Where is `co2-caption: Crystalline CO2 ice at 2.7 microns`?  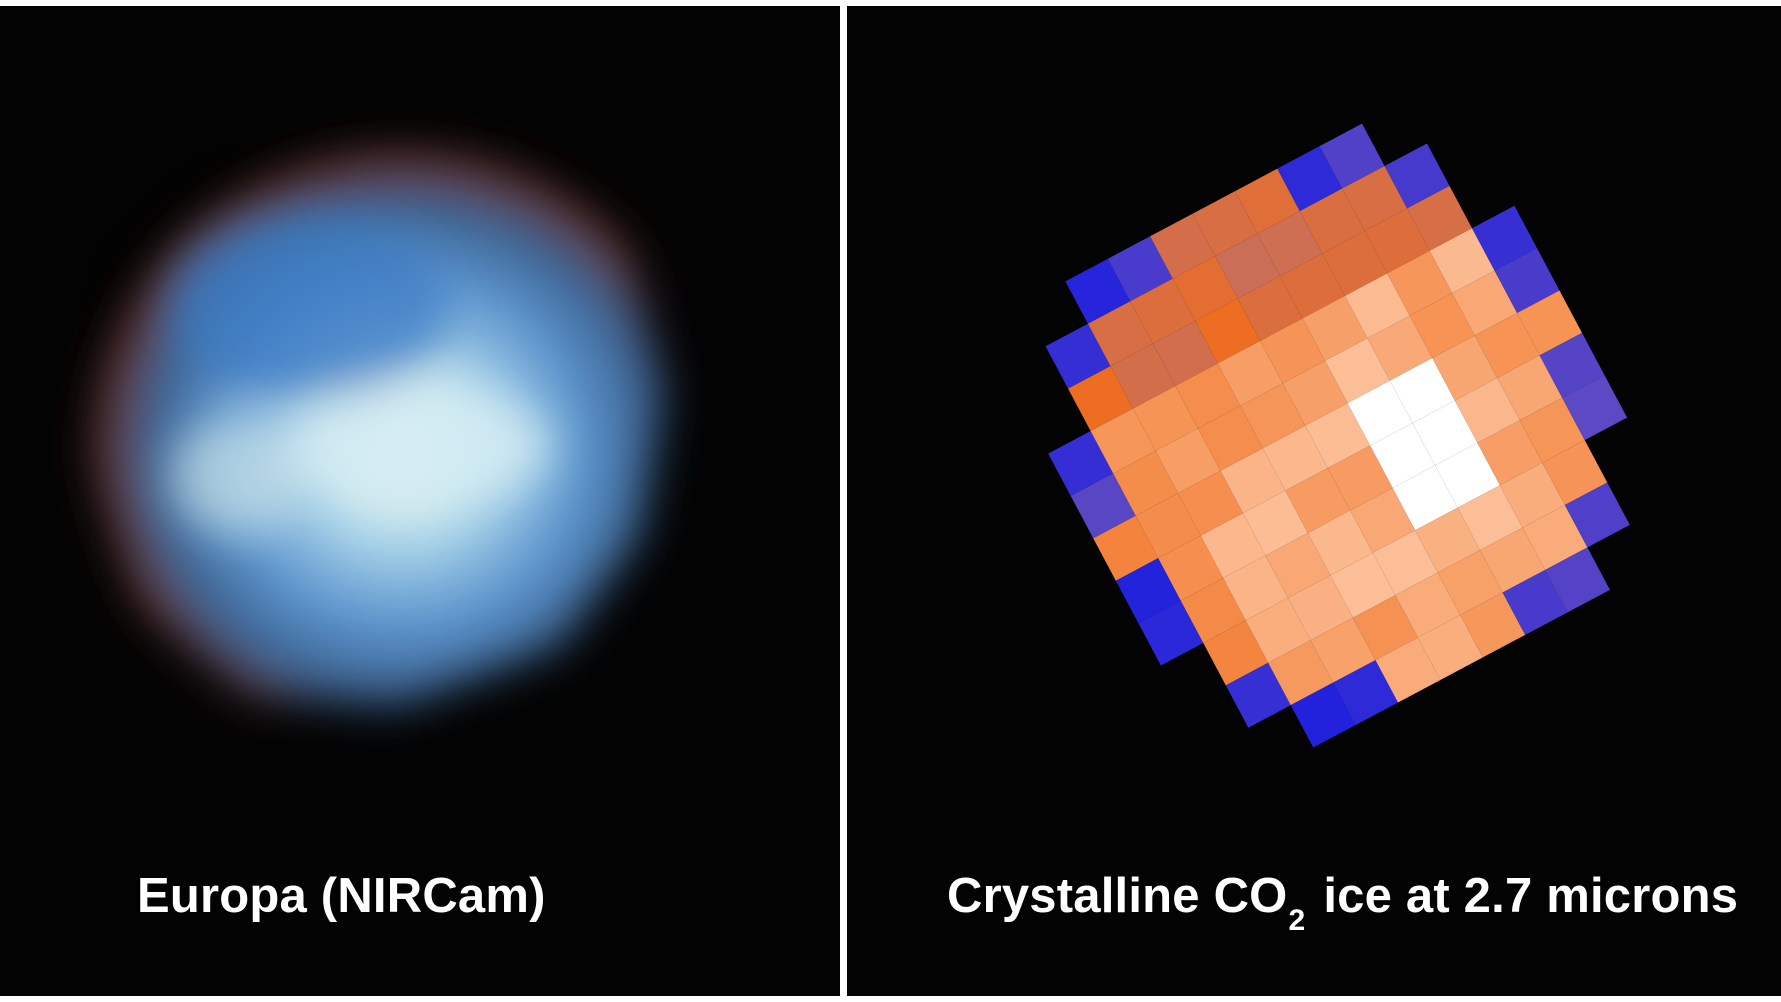
co2-caption: Crystalline CO2 ice at 2.7 microns is located at coordinates (1343, 902).